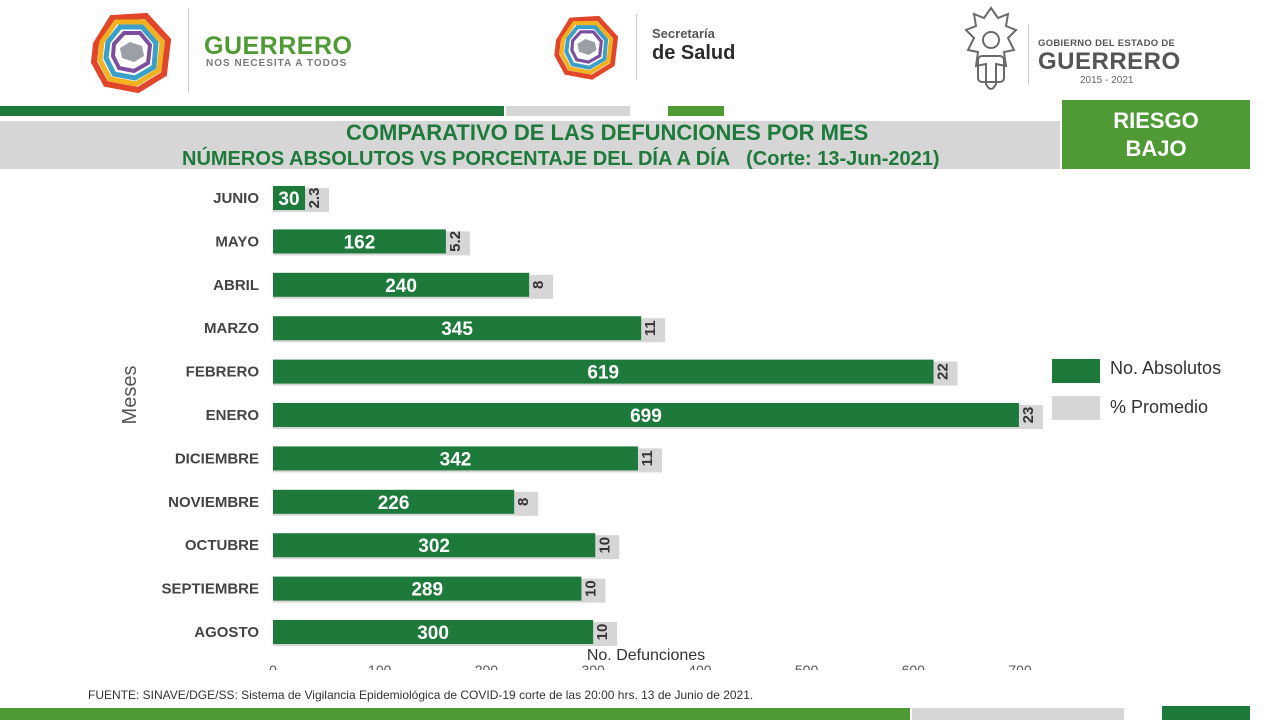 This screenshot has height=720, width=1280. Describe the element at coordinates (568, 111) in the screenshot. I see `top-stripe-gray` at that location.